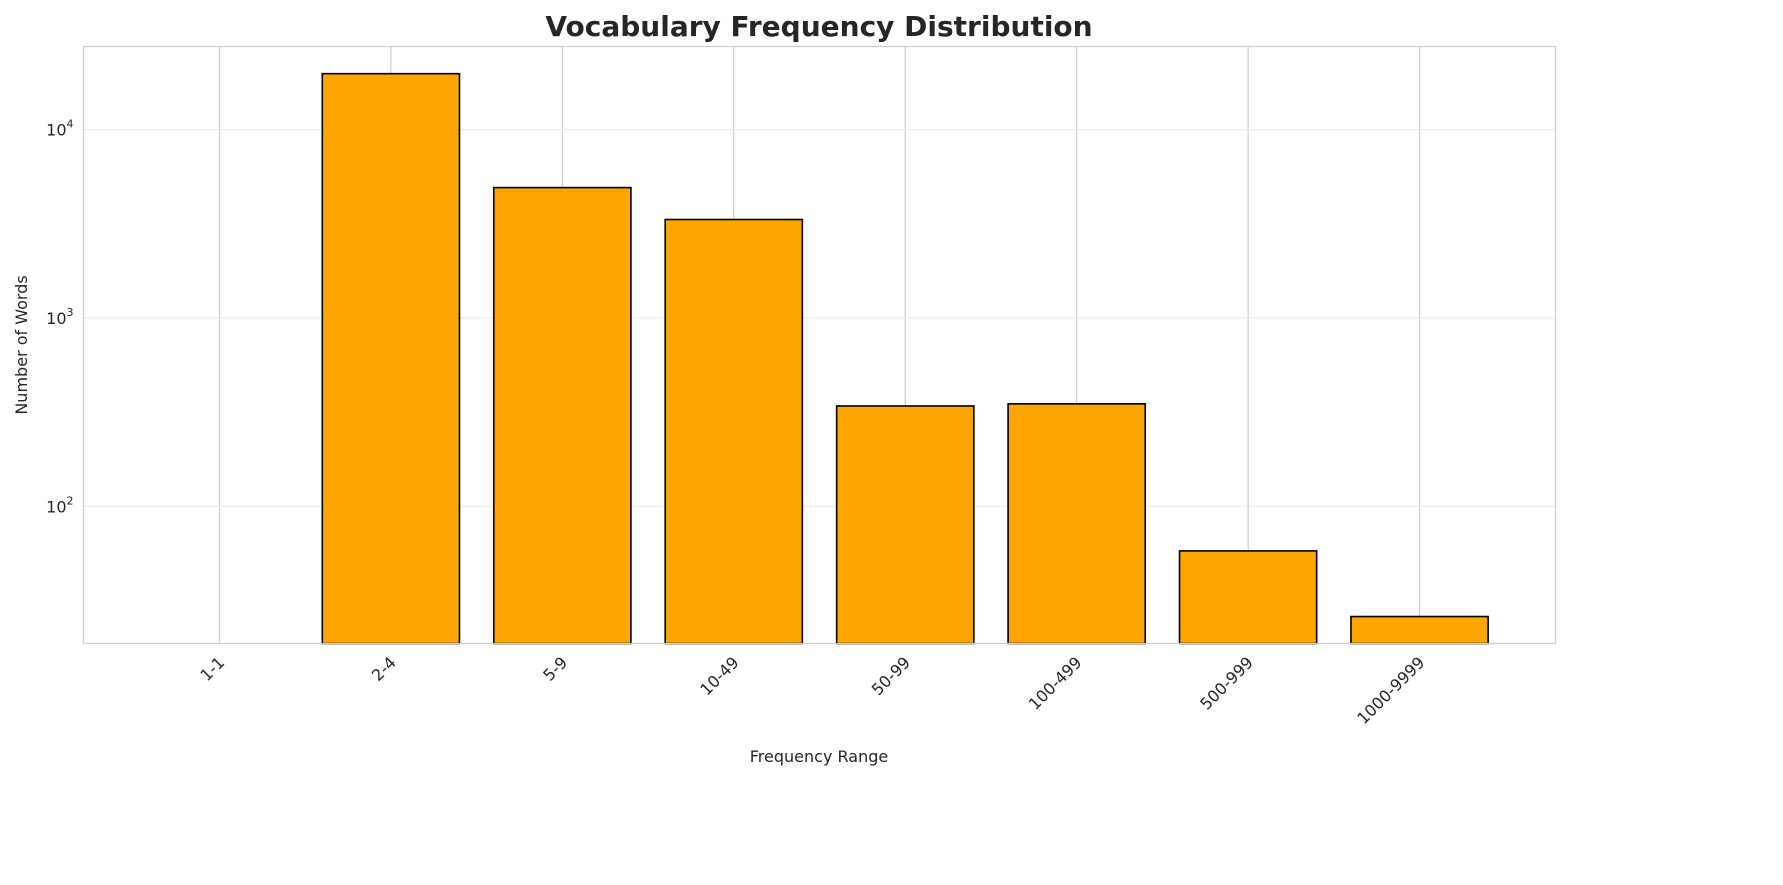  I want to click on x-tick-label: 10-49, so click(719, 676).